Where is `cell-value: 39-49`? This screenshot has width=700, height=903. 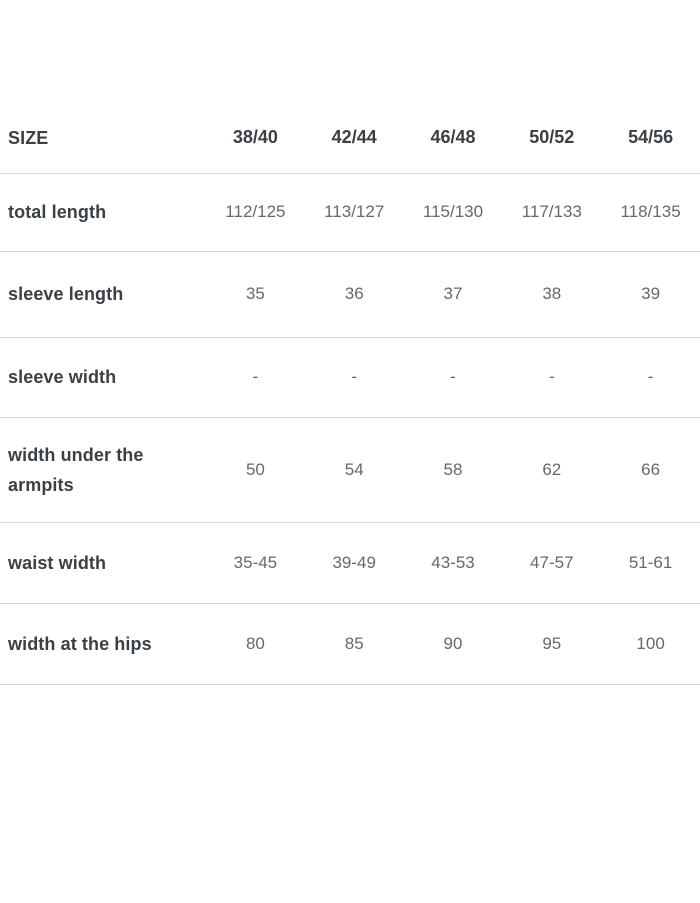 cell-value: 39-49 is located at coordinates (354, 563).